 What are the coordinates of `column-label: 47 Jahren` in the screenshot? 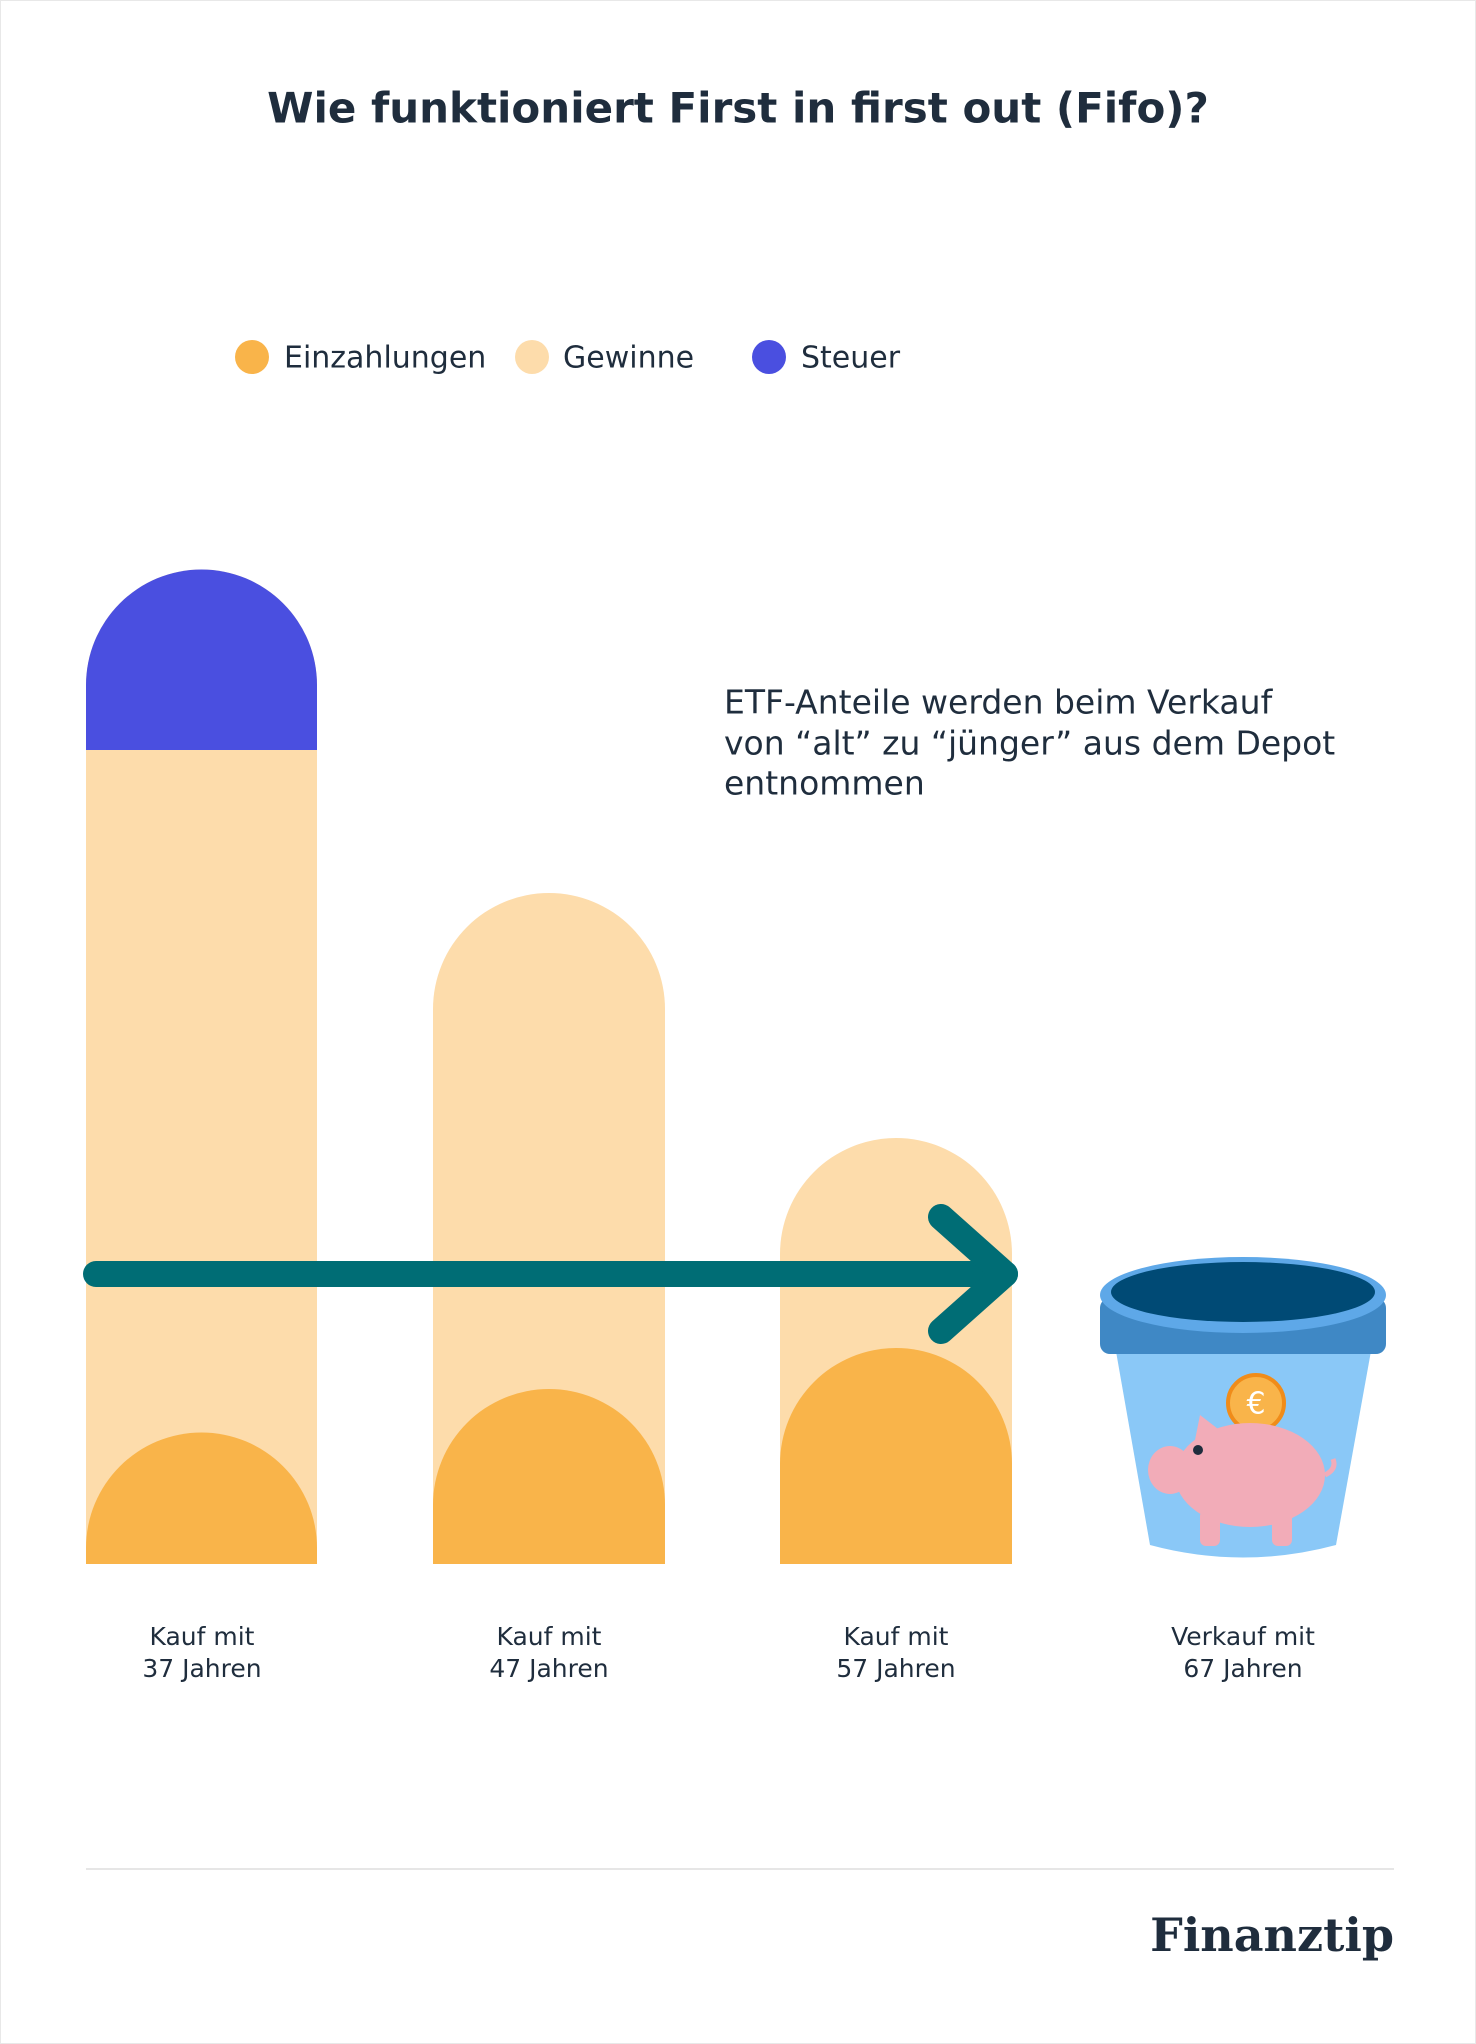 It's located at (548, 1668).